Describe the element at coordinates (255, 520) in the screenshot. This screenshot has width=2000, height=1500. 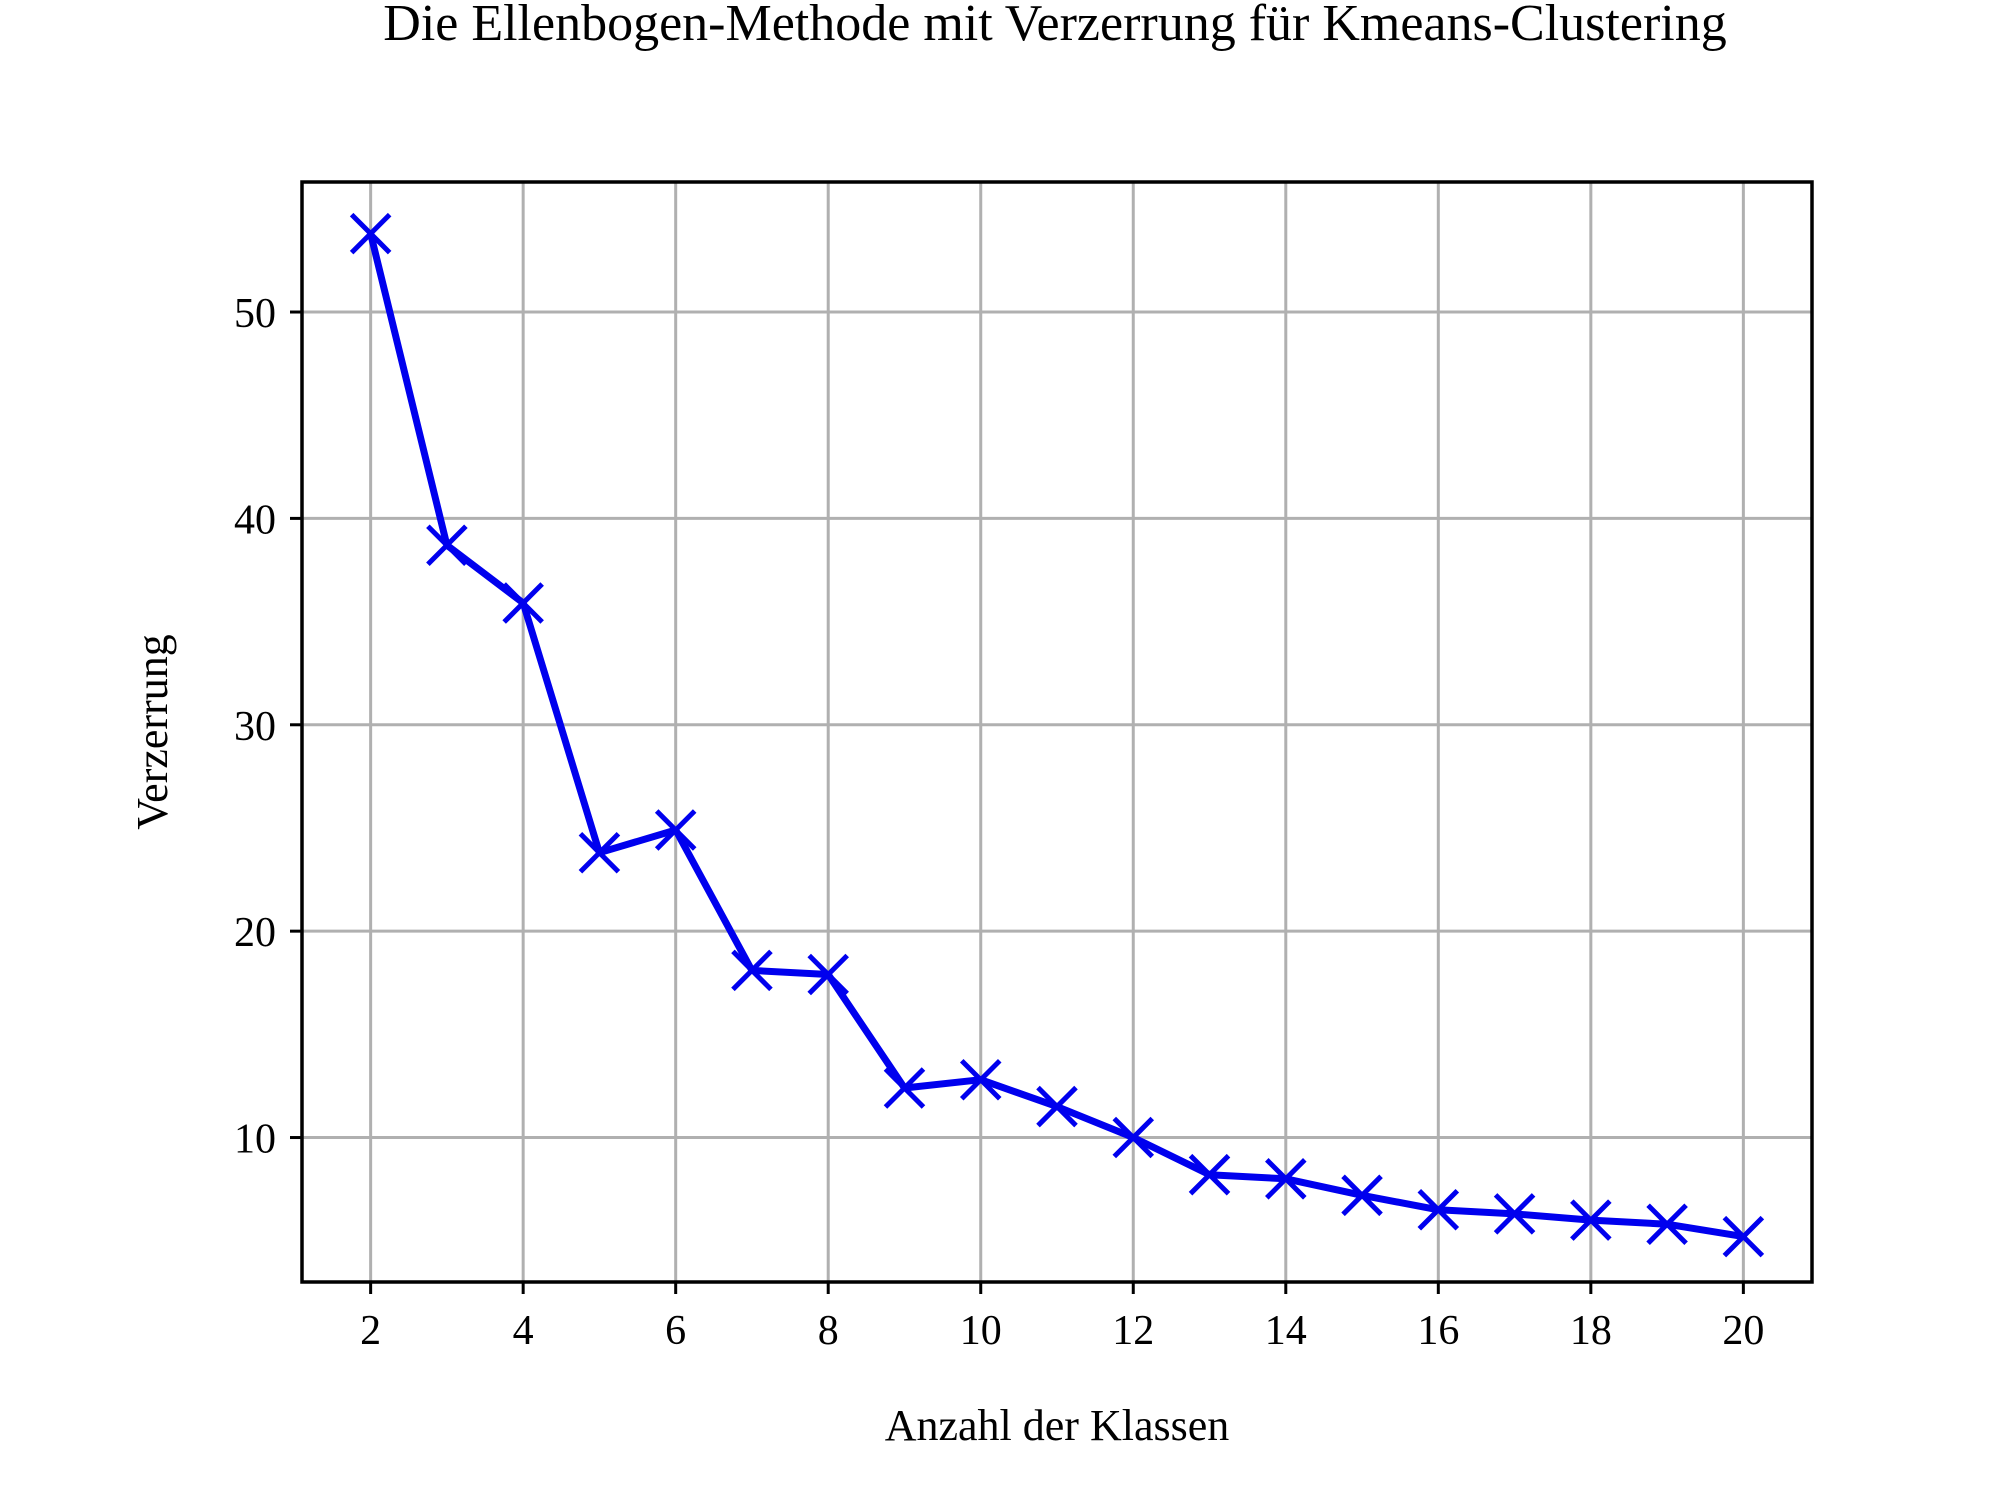
I see `y-tick-label: 40` at that location.